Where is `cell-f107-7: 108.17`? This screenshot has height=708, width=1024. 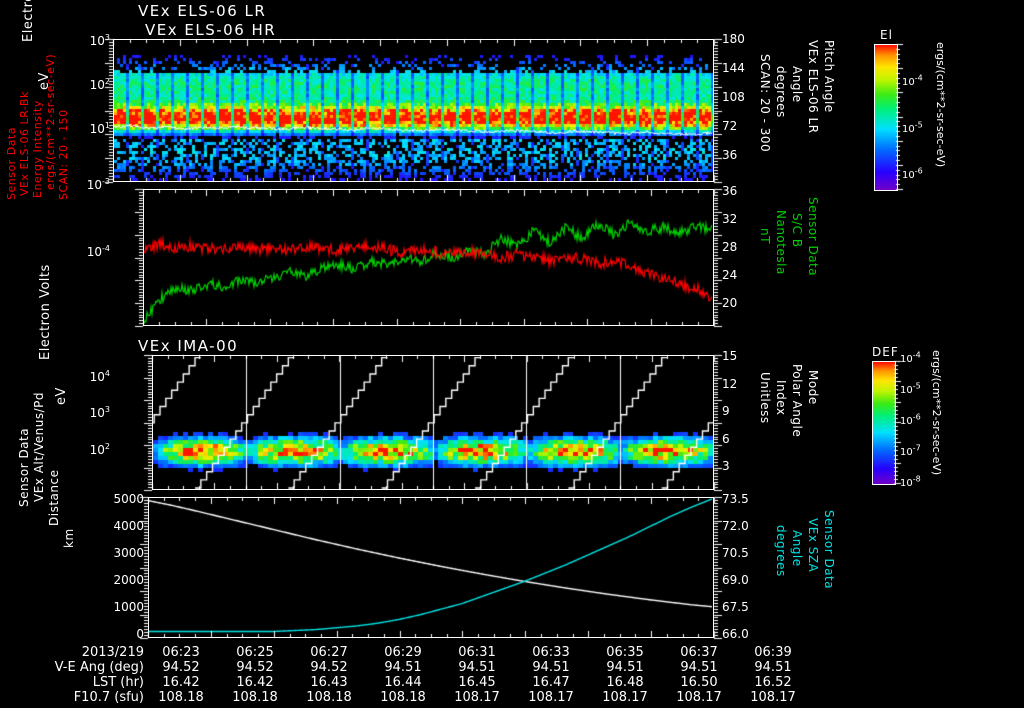 cell-f107-7: 108.17 is located at coordinates (699, 697).